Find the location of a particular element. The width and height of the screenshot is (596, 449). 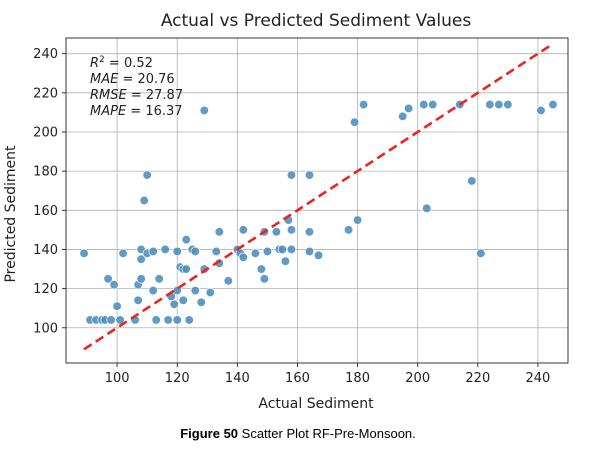

metric-rmse: RMSE = 27.87 is located at coordinates (136, 95).